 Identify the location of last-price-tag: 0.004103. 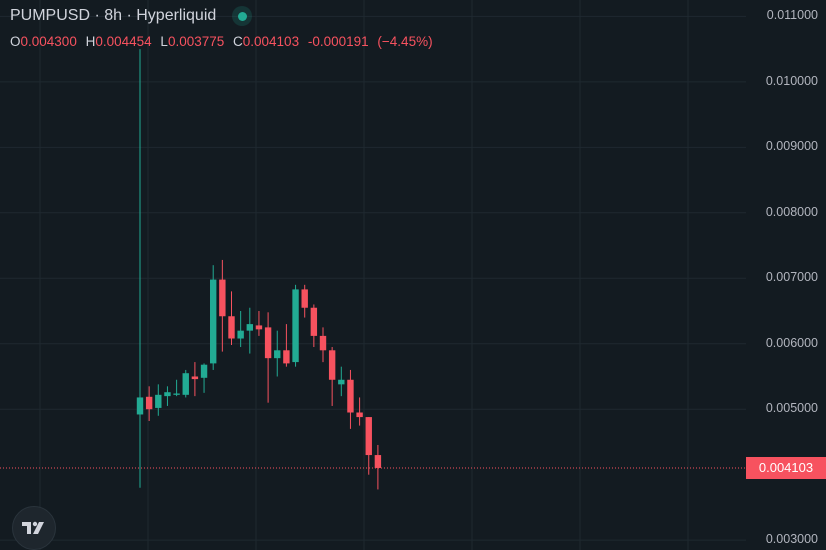
(786, 467).